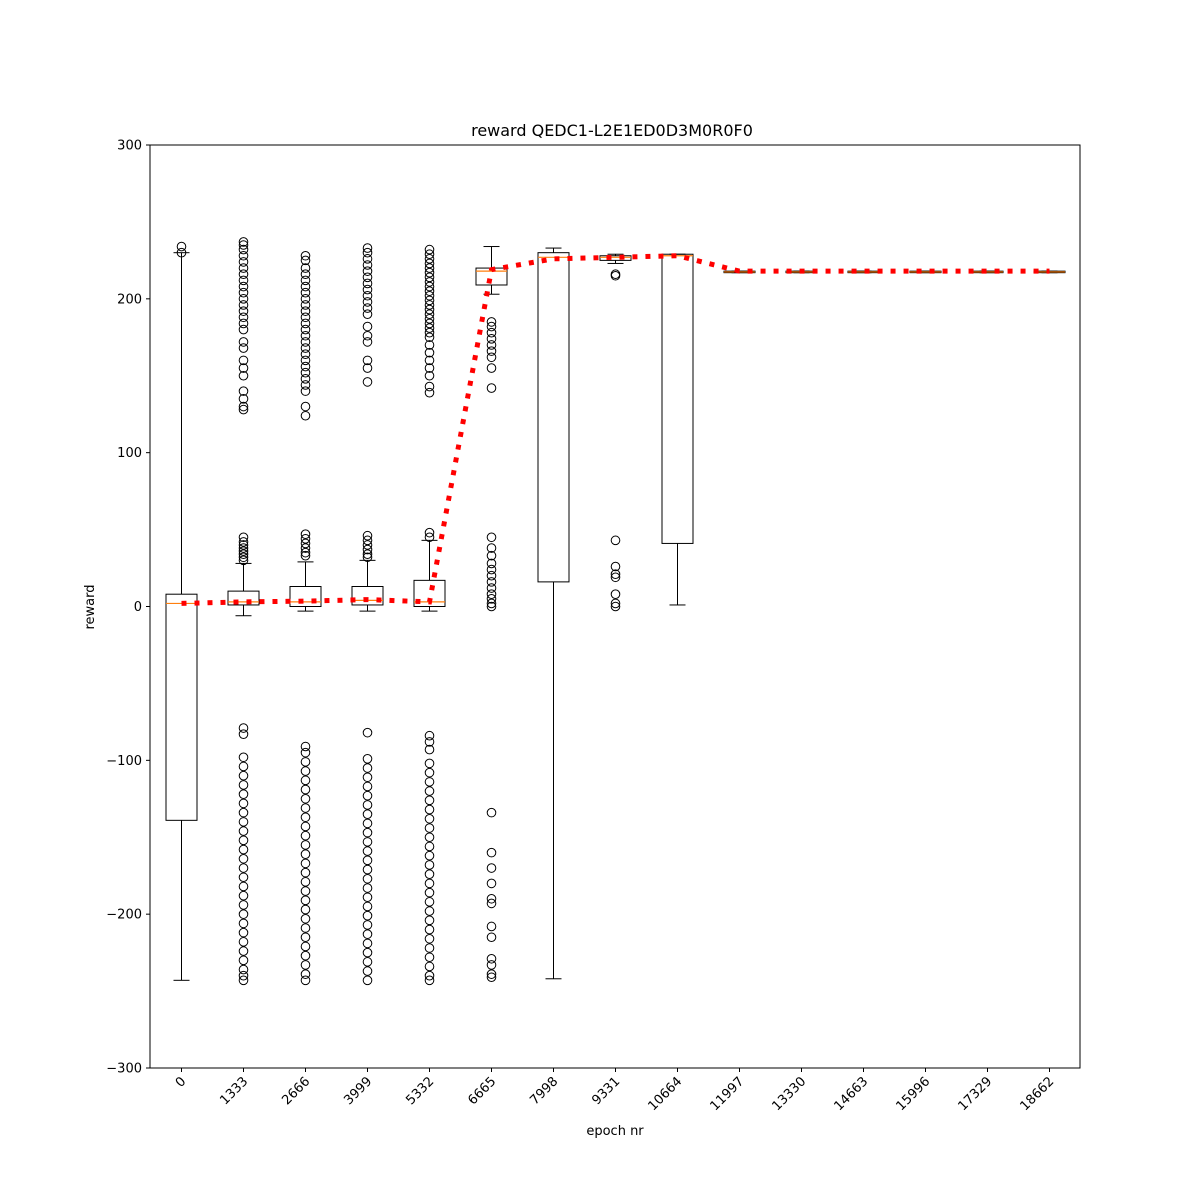  I want to click on x-axis-label: epoch nr, so click(615, 1131).